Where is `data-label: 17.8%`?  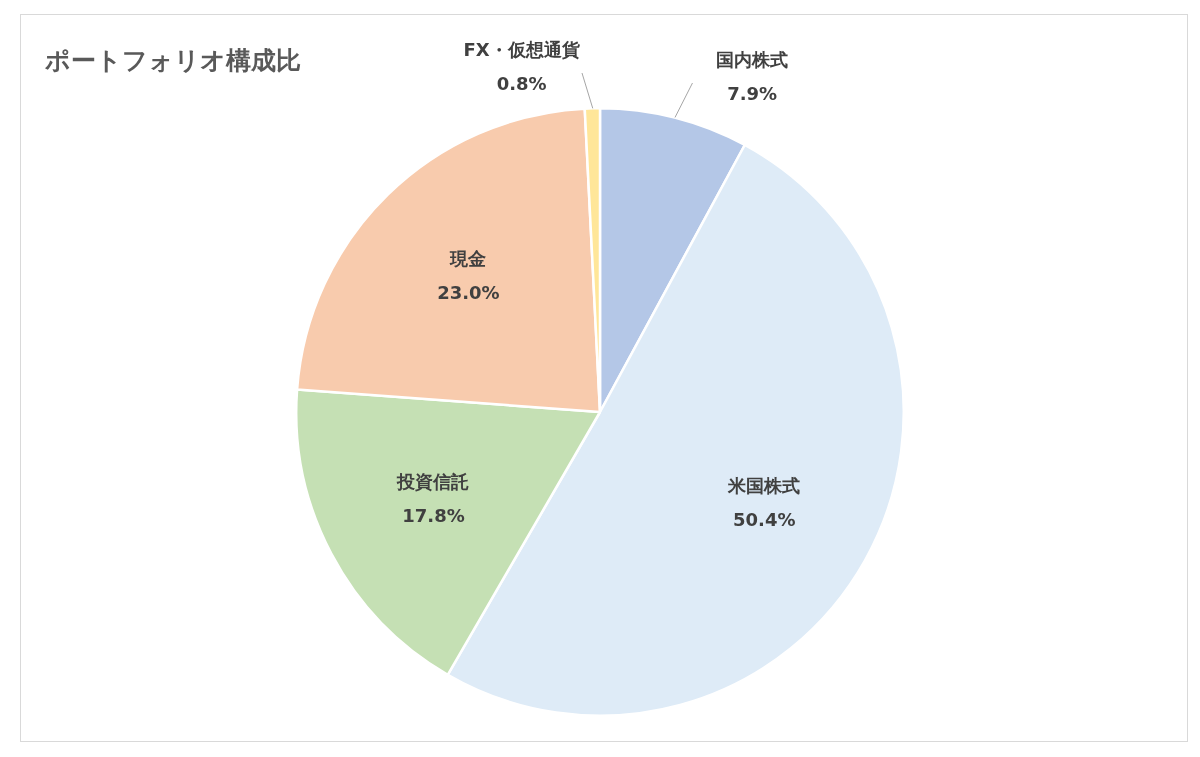 data-label: 17.8% is located at coordinates (433, 515).